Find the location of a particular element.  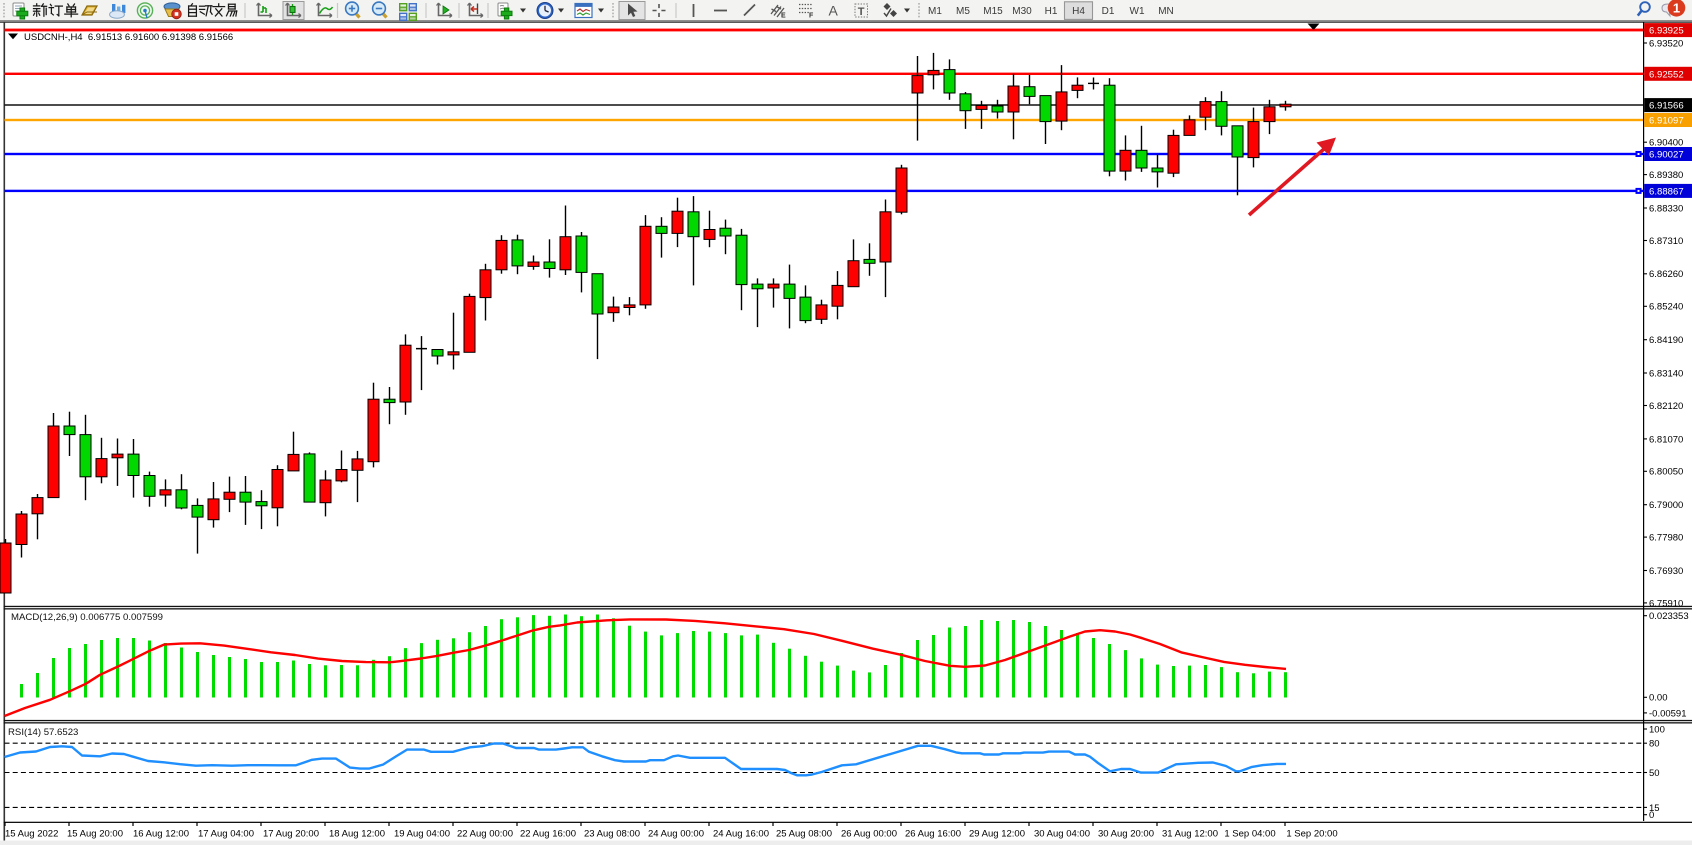

svg-text: 16 Aug 12:00 is located at coordinates (161, 834).